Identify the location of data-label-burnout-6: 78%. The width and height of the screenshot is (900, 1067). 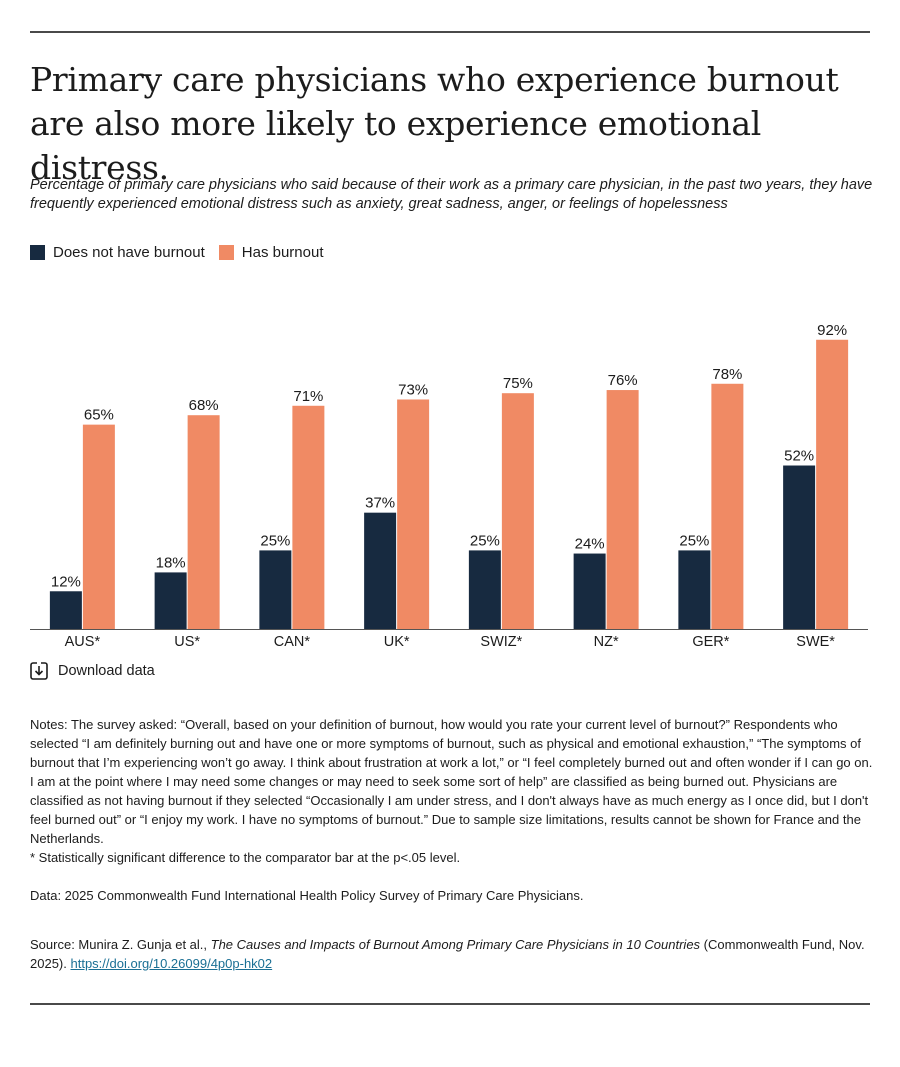
(727, 374).